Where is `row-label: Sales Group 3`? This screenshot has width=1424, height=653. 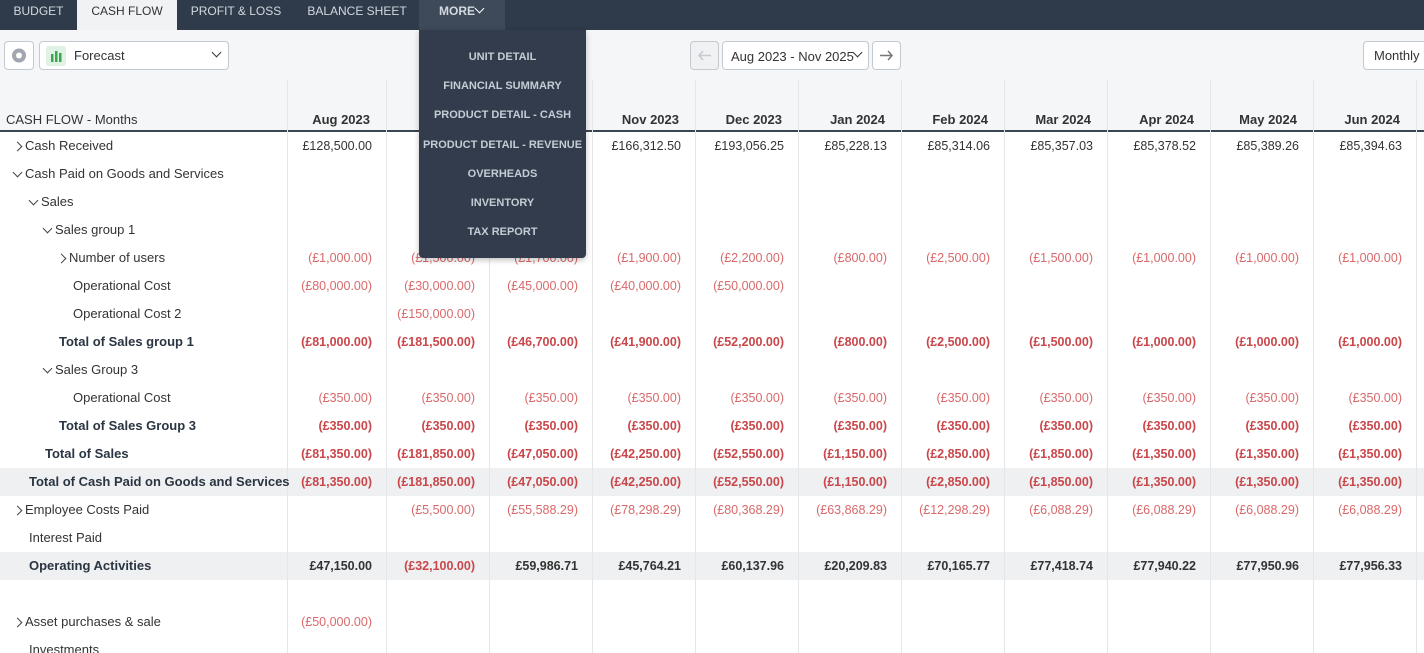
row-label: Sales Group 3 is located at coordinates (97, 369).